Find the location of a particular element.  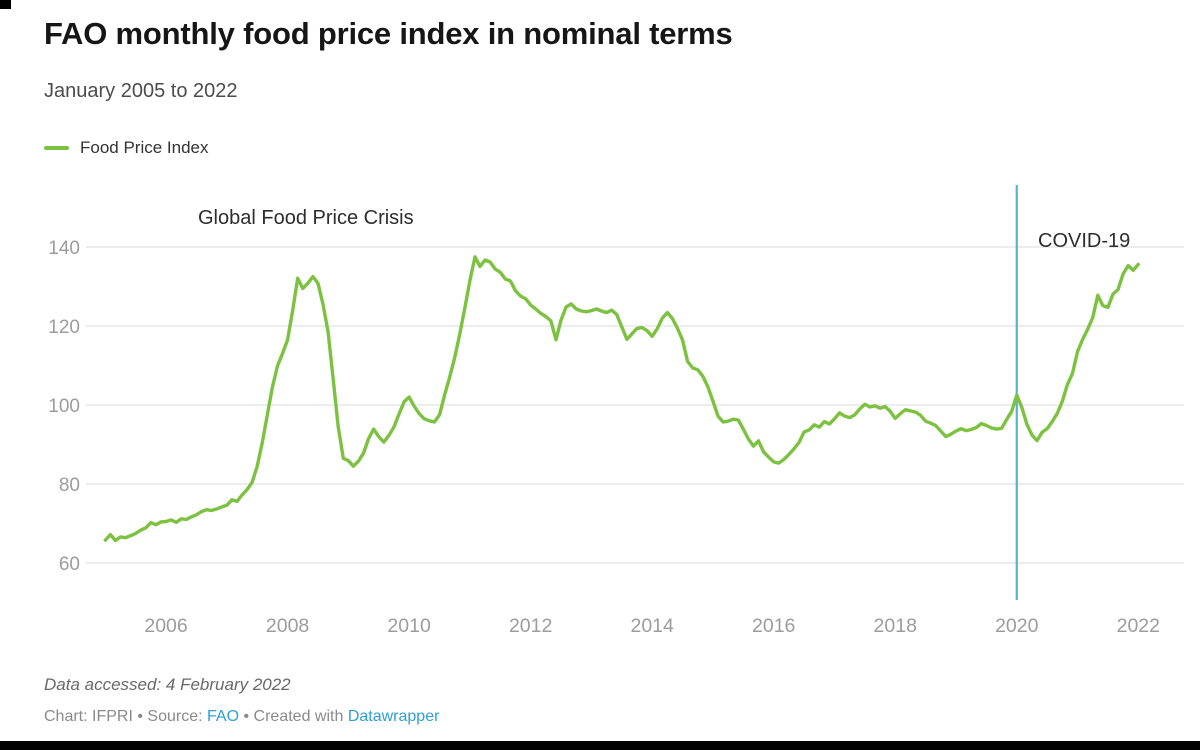

x-tick-label-2018: 2018 is located at coordinates (895, 626).